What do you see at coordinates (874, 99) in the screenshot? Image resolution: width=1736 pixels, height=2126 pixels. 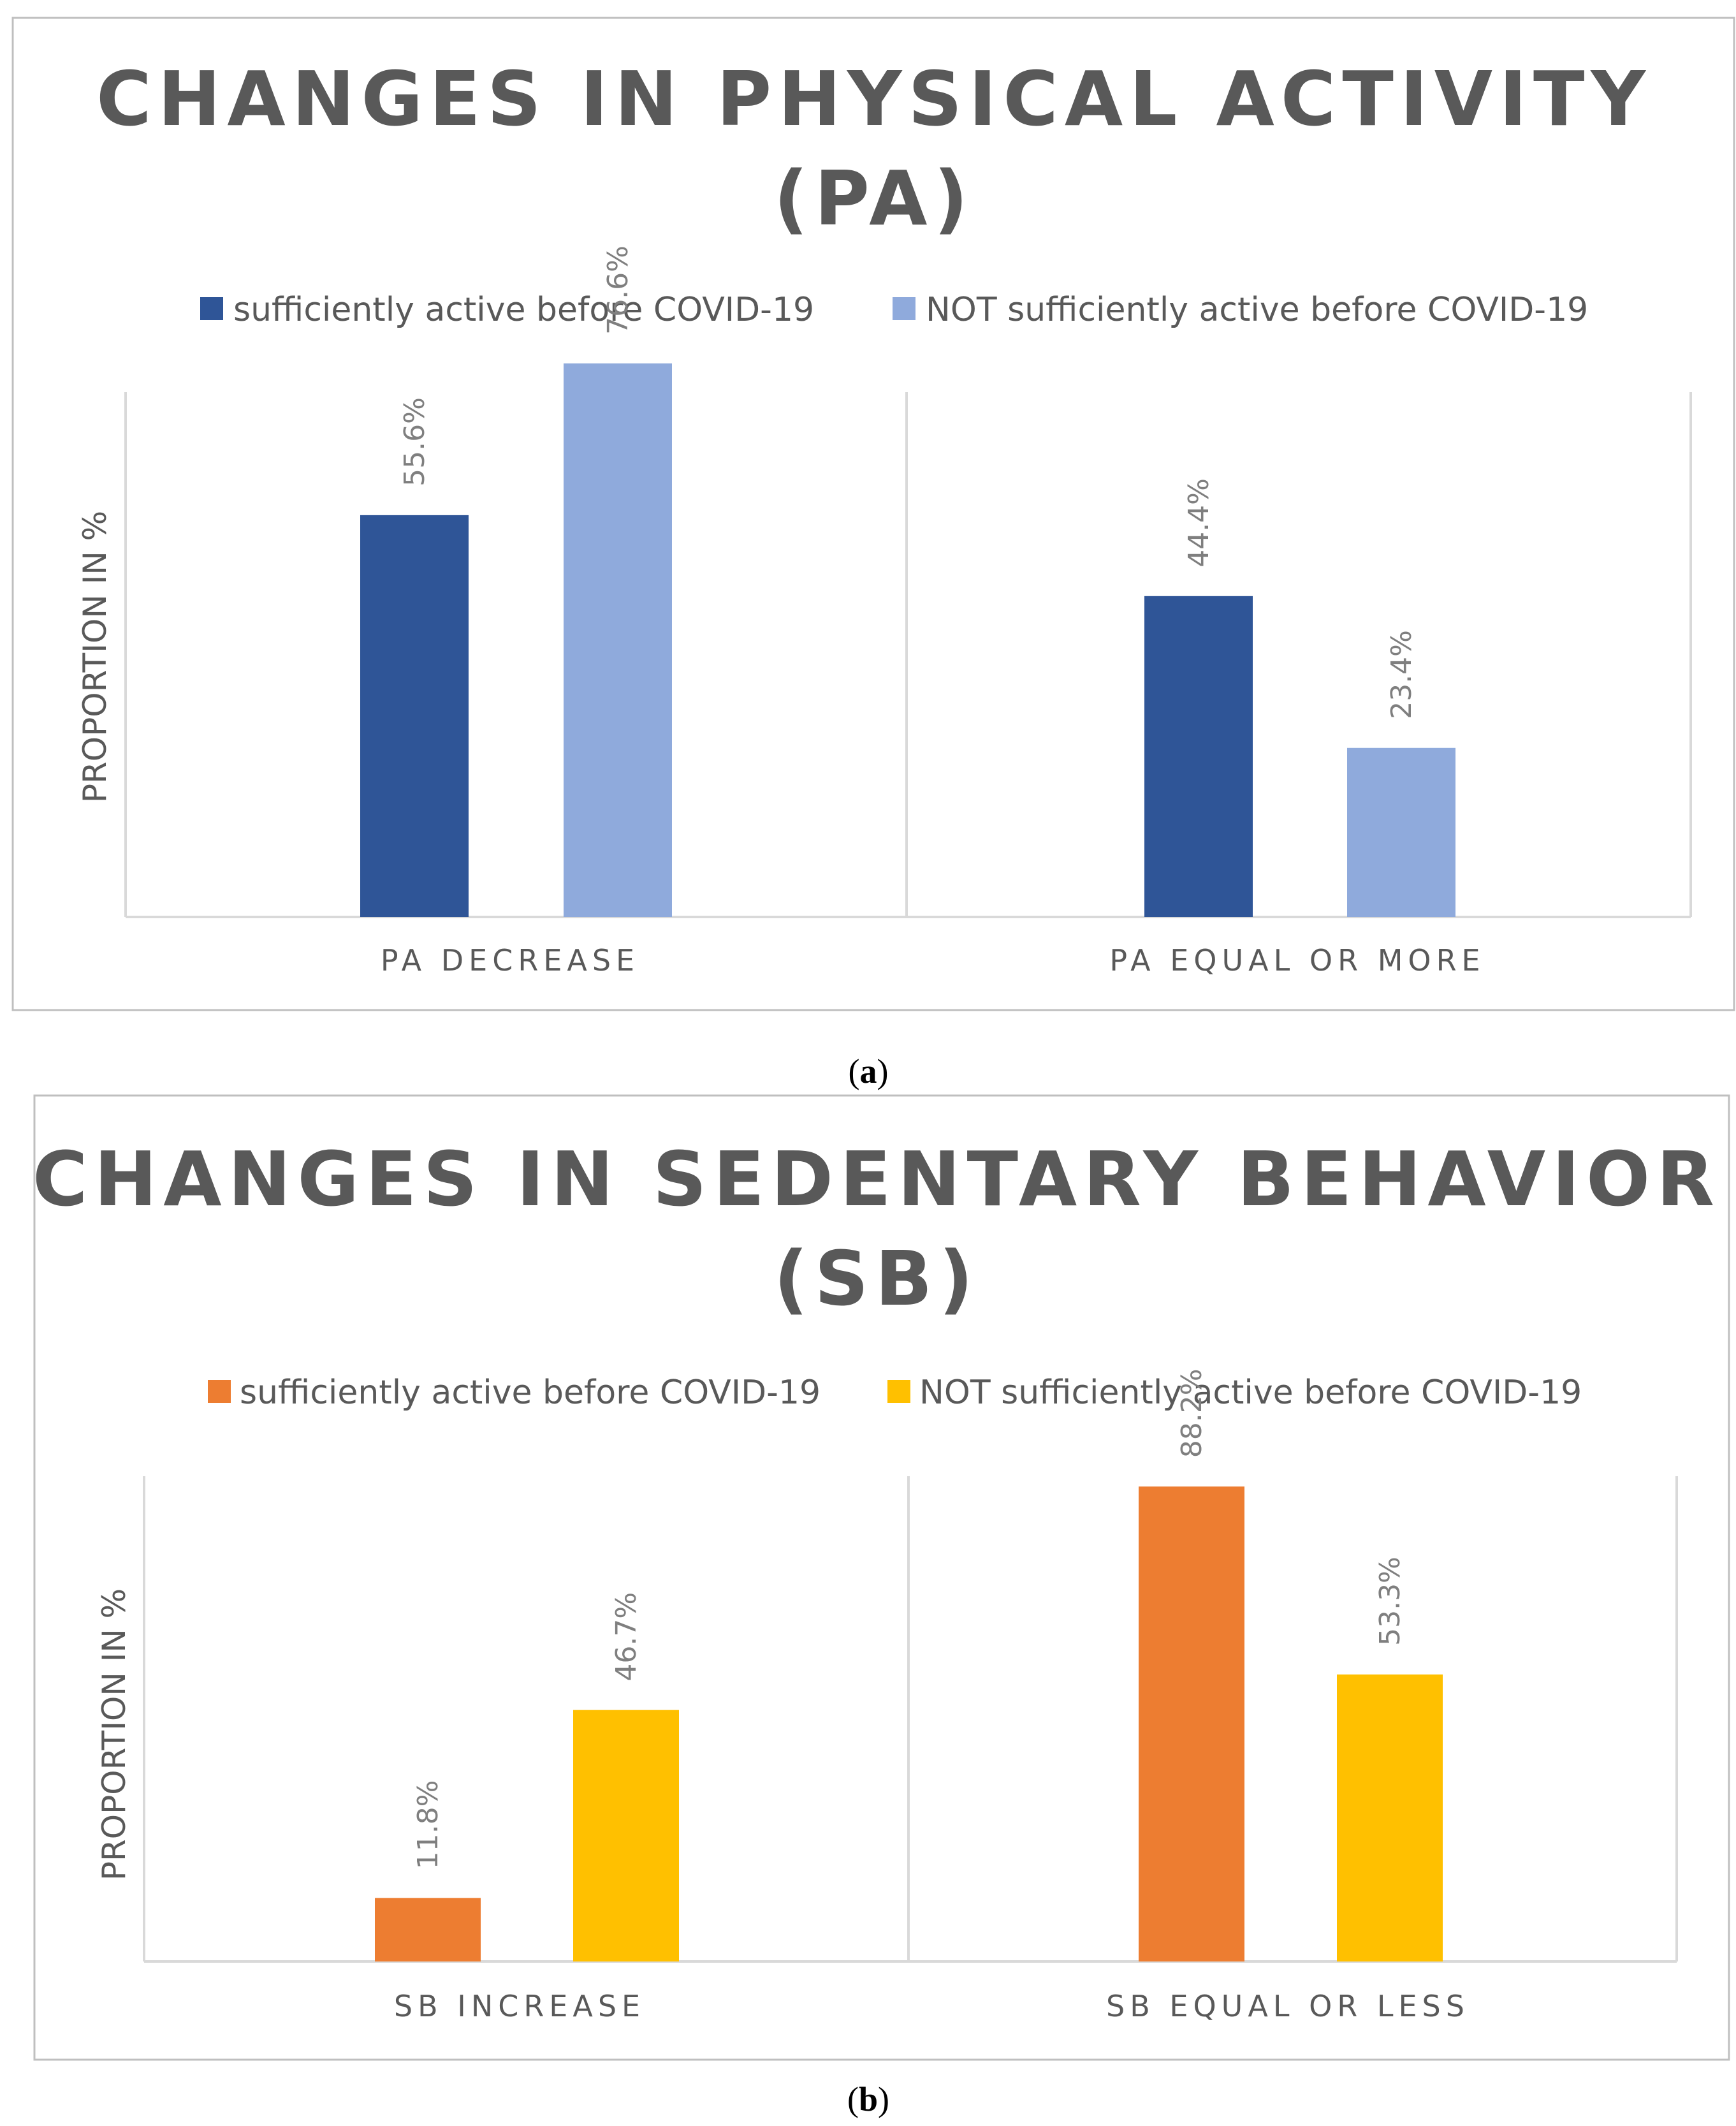 I see `chart-title-a-line-1: CHANGES IN PHYSICAL ACTIVITY` at bounding box center [874, 99].